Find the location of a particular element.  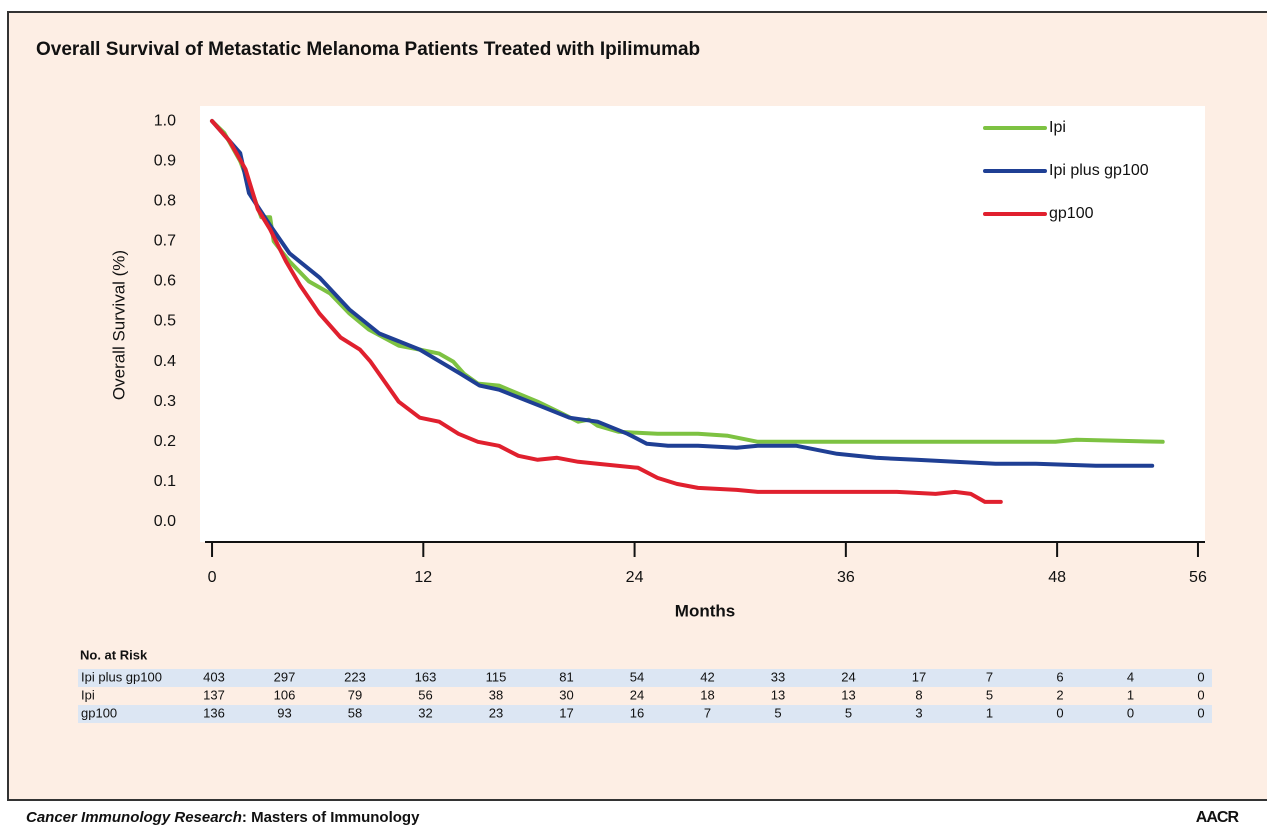

x-tick-label: 36 is located at coordinates (846, 577).